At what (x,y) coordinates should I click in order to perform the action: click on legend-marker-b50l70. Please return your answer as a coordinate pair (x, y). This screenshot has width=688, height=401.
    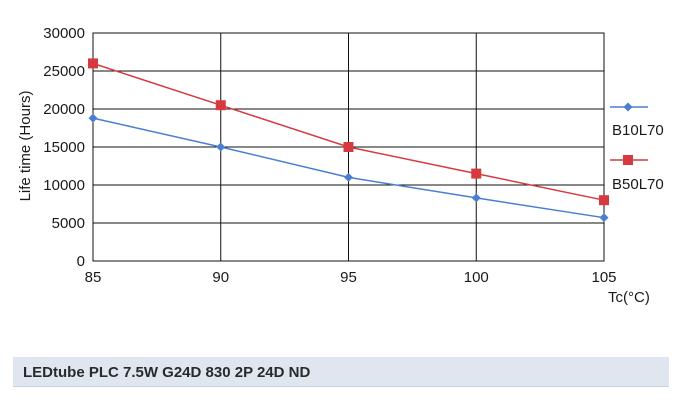
    Looking at the image, I should click on (628, 160).